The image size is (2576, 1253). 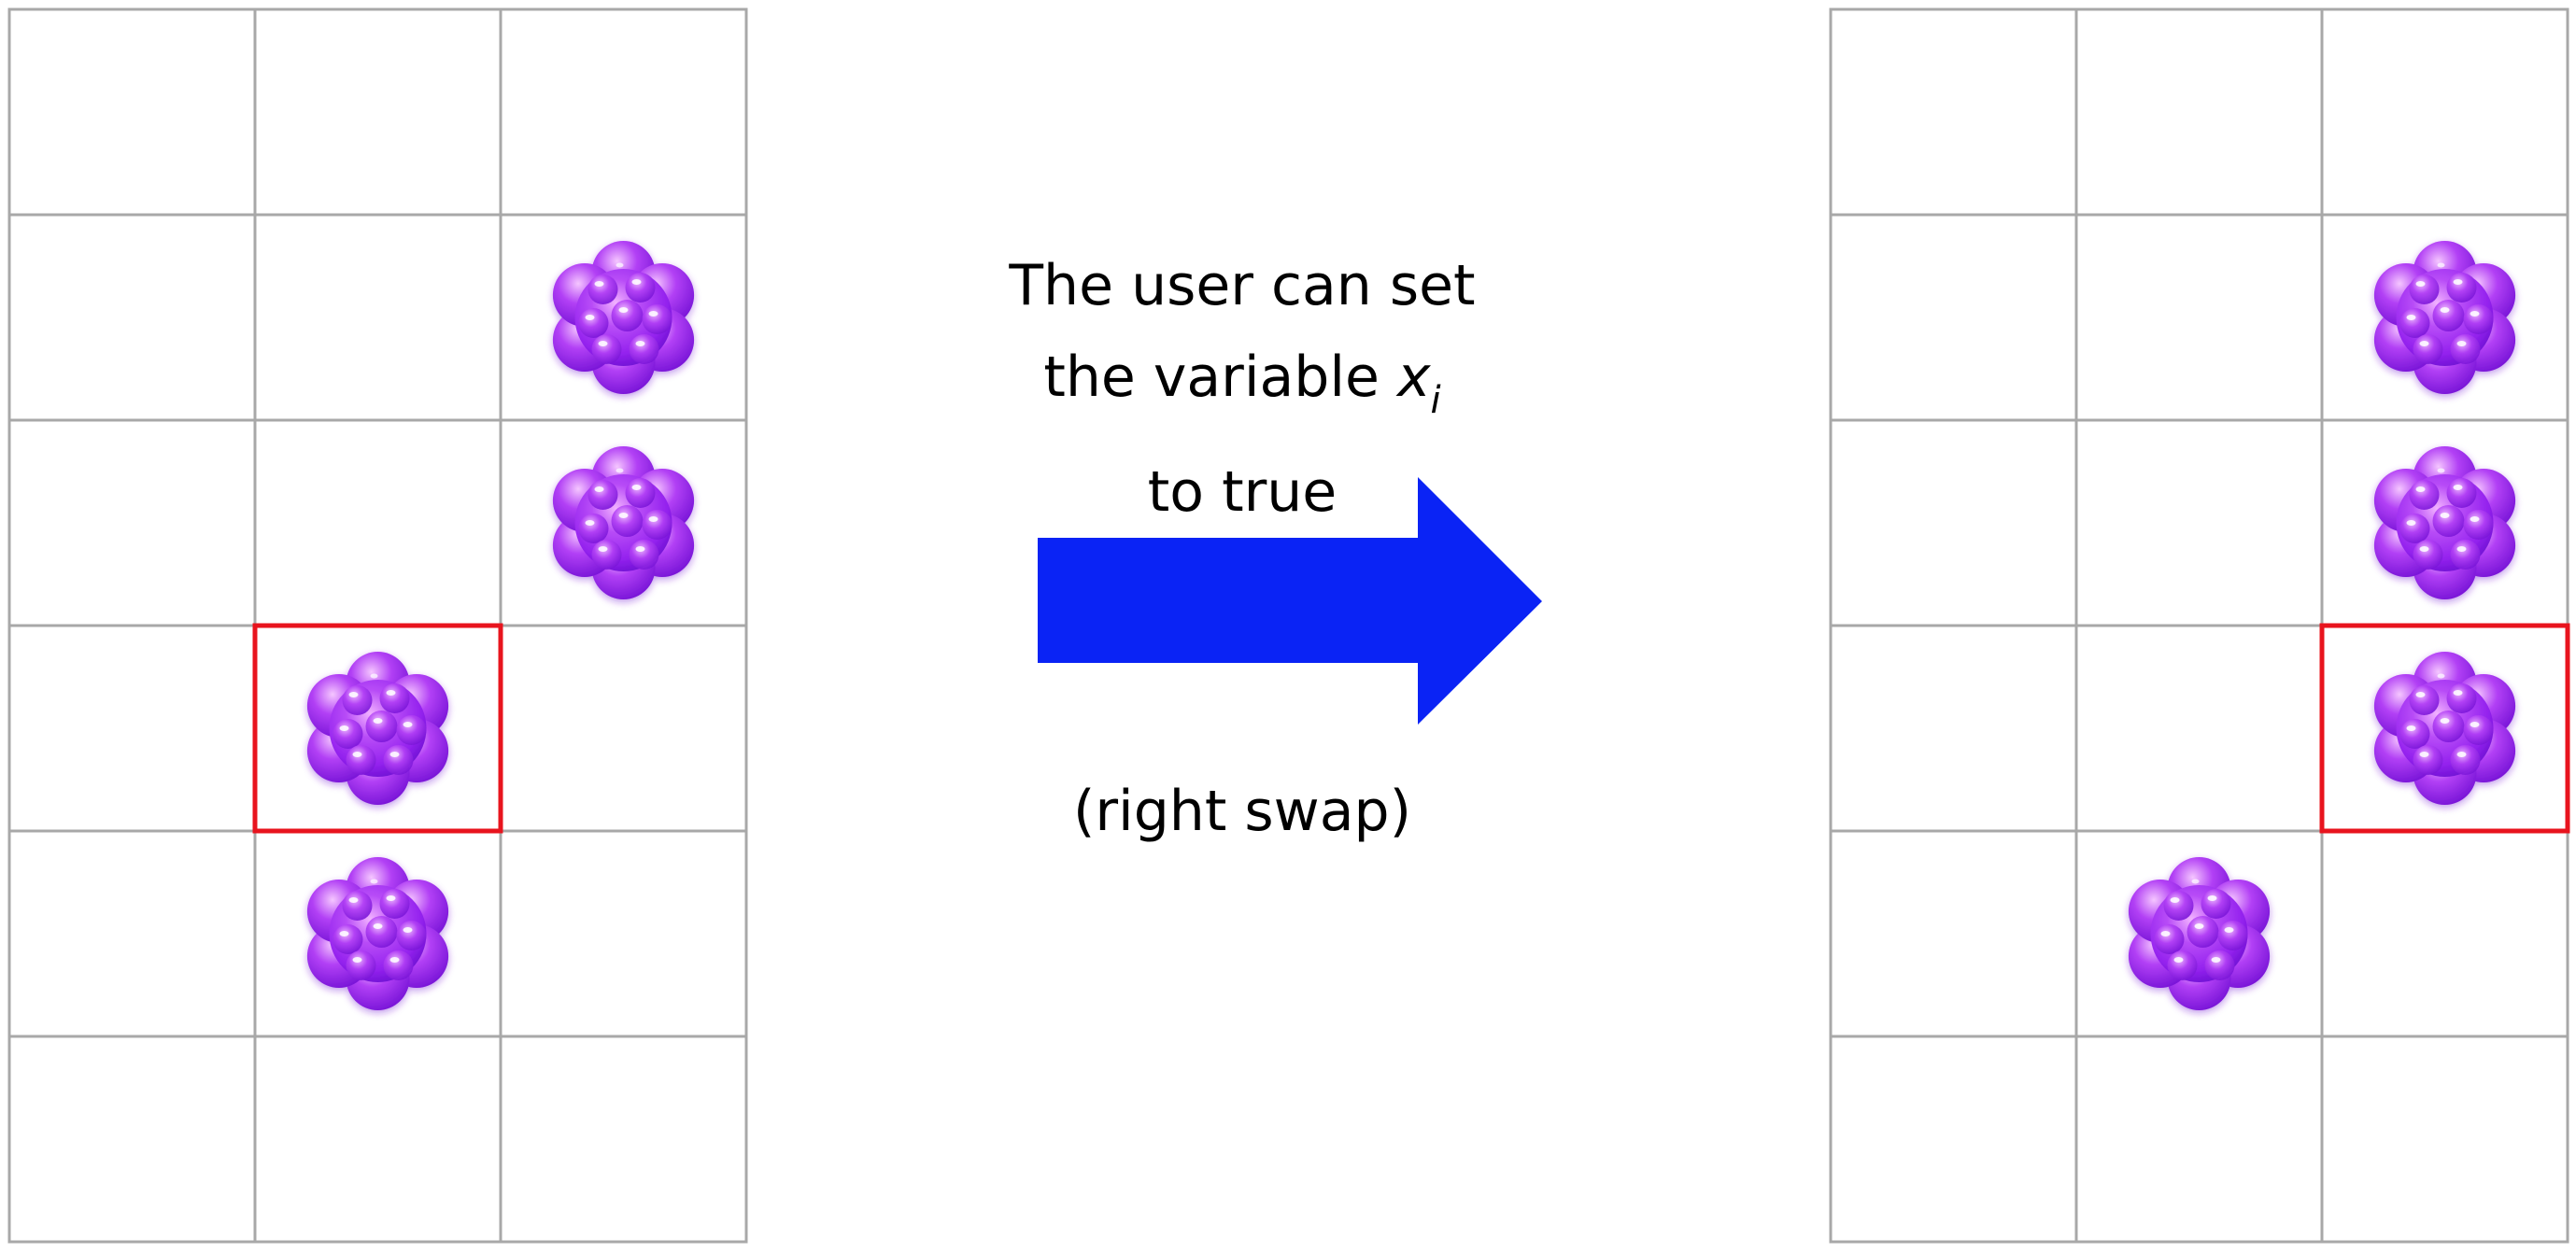 What do you see at coordinates (1242, 492) in the screenshot?
I see `caption-line-3: to true` at bounding box center [1242, 492].